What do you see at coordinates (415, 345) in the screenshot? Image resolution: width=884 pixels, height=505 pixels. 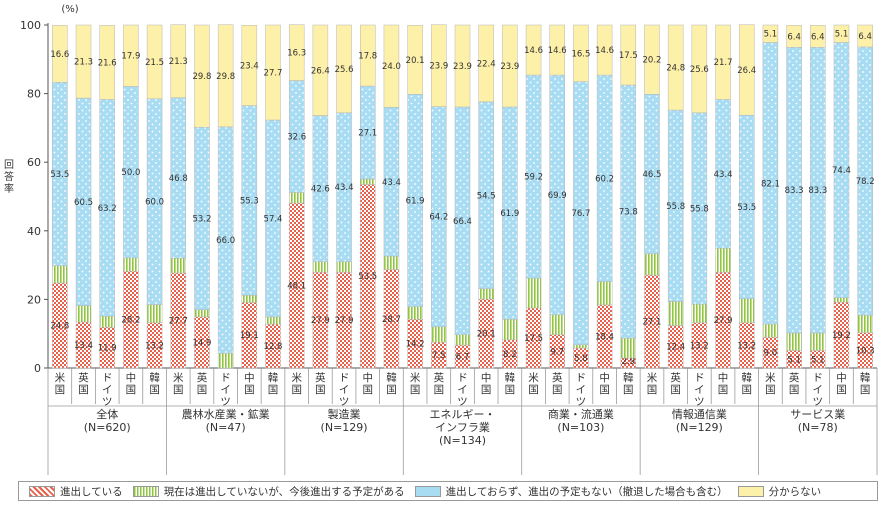 I see `data-label: 14.2` at bounding box center [415, 345].